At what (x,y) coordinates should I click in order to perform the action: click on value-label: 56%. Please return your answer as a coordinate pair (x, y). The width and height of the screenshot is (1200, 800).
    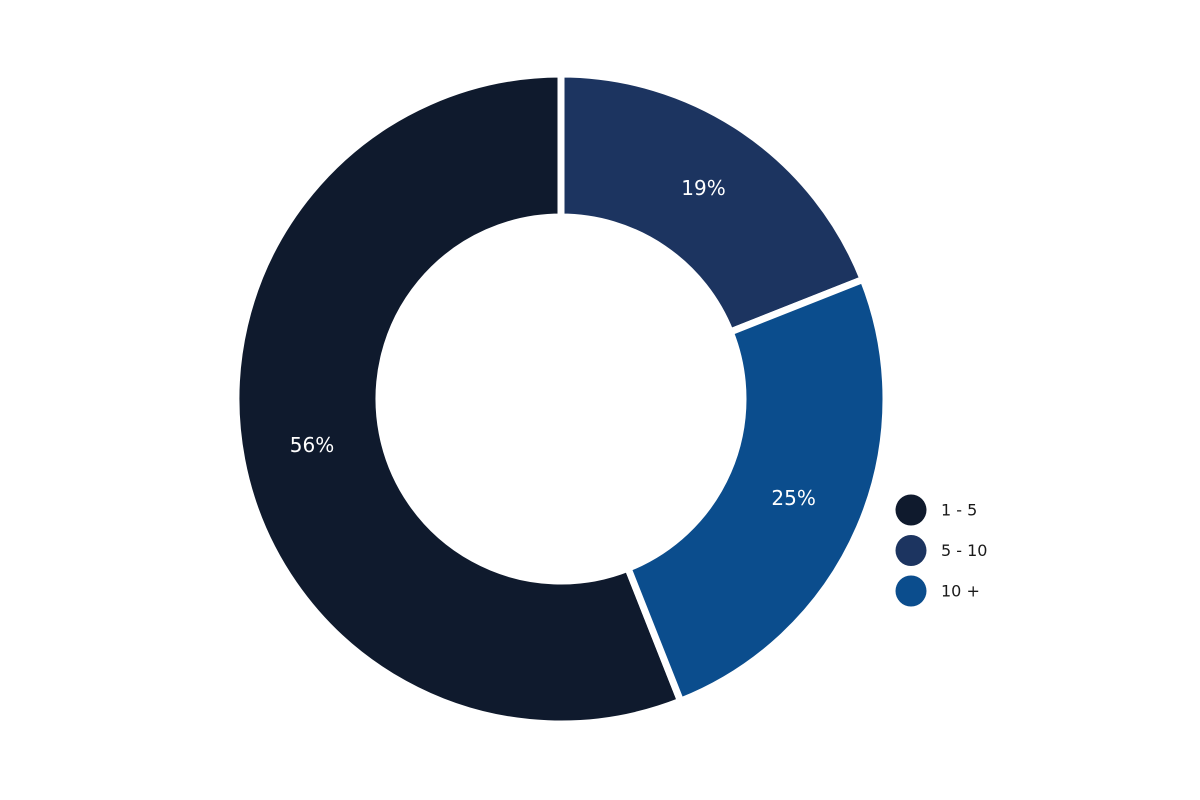
    Looking at the image, I should click on (312, 445).